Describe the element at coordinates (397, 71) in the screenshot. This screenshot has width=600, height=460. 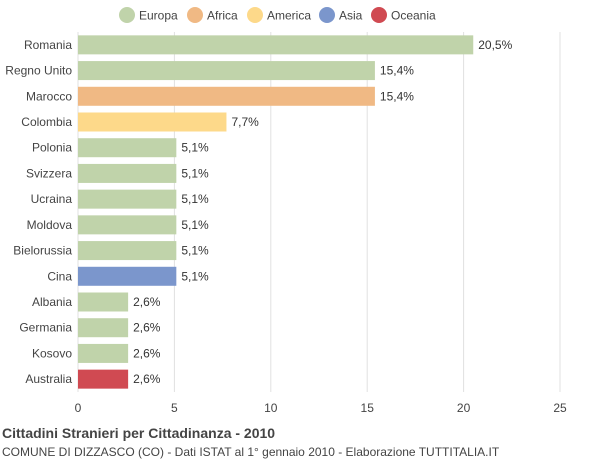
I see `value-label-regno-unito: 15,4%` at that location.